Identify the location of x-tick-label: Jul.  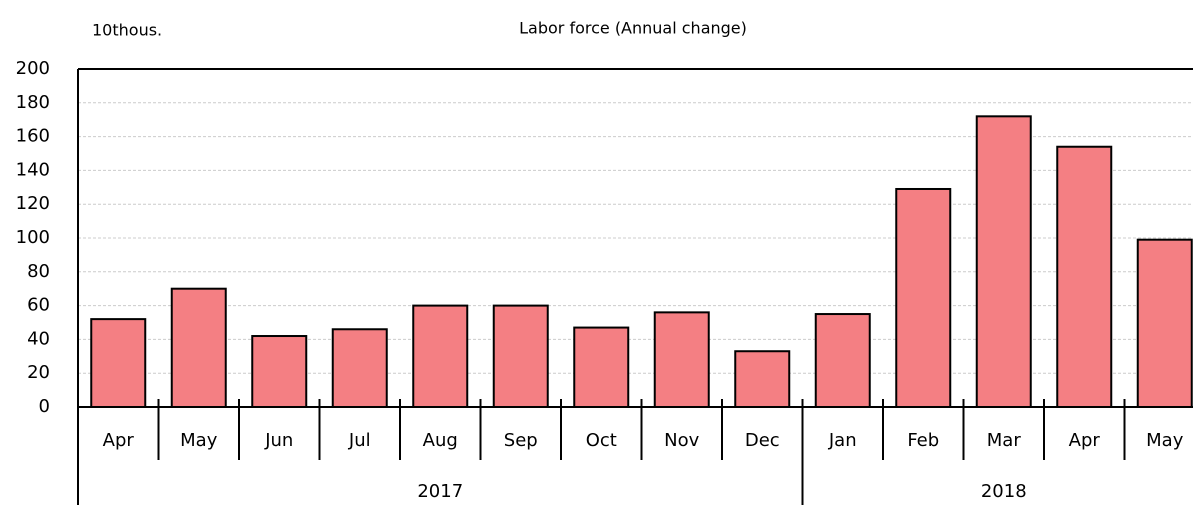
(359, 440).